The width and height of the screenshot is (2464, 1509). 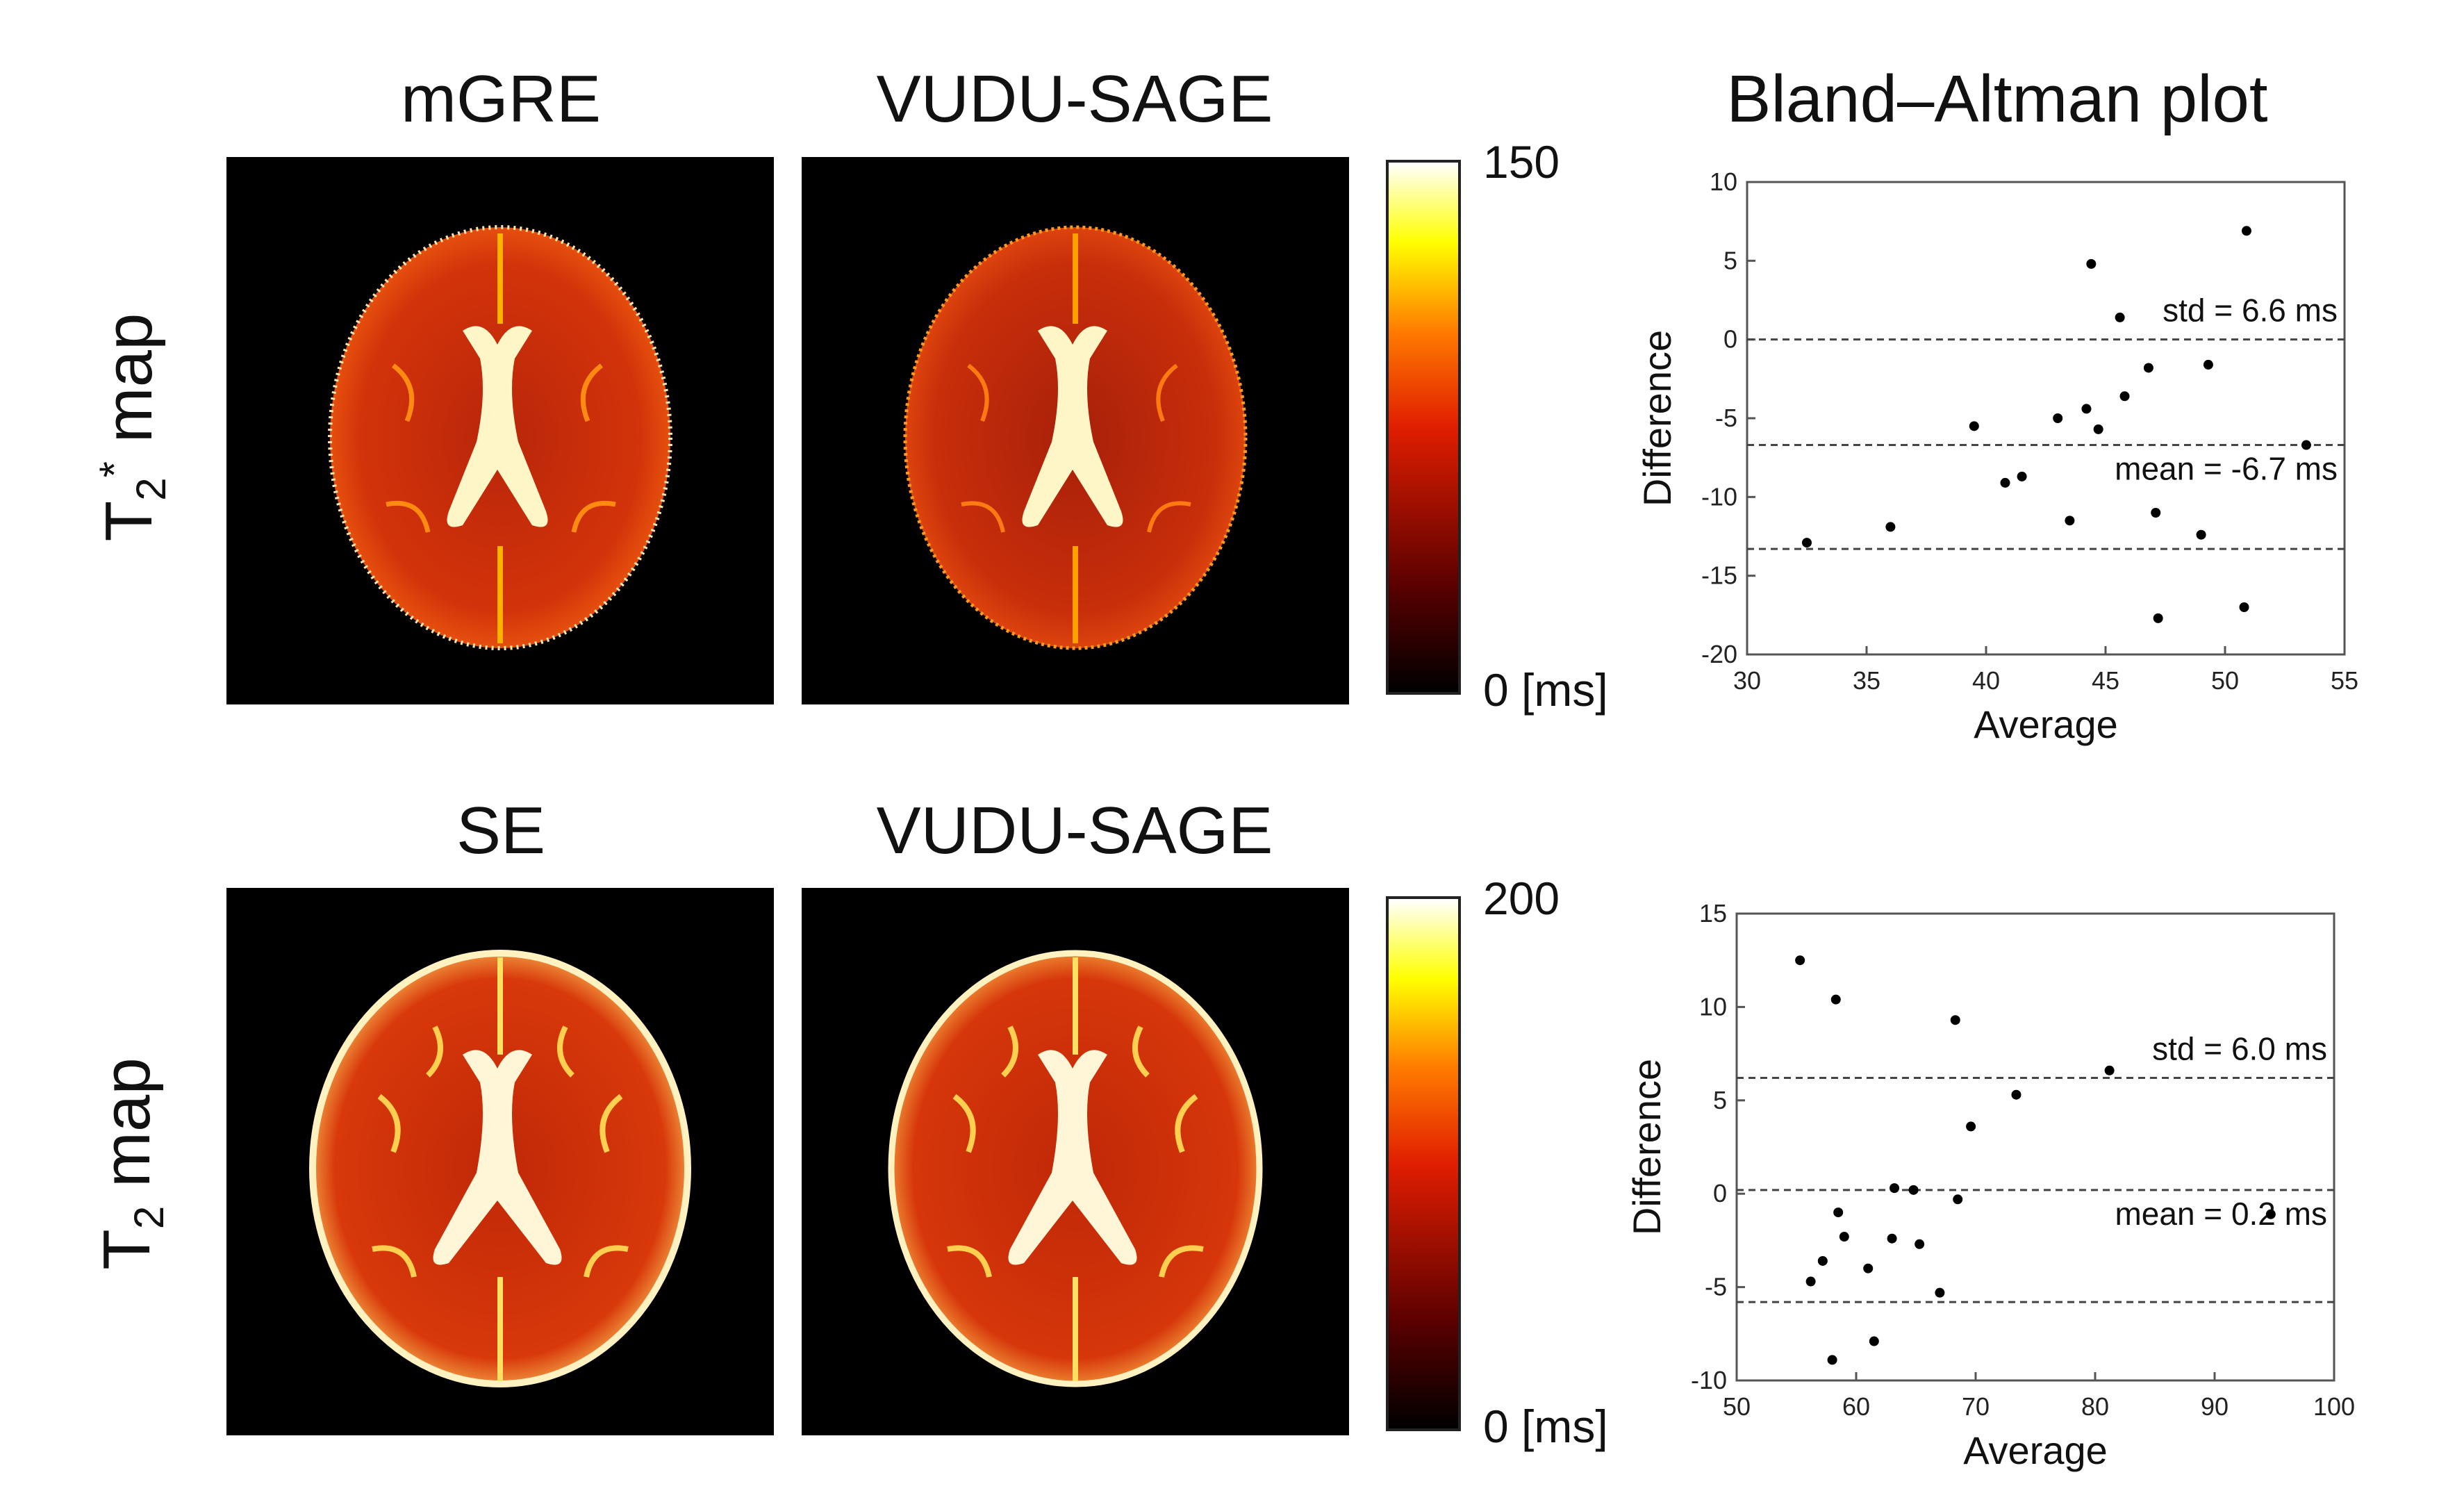 What do you see at coordinates (1719, 575) in the screenshot?
I see `y-tick-label: -15` at bounding box center [1719, 575].